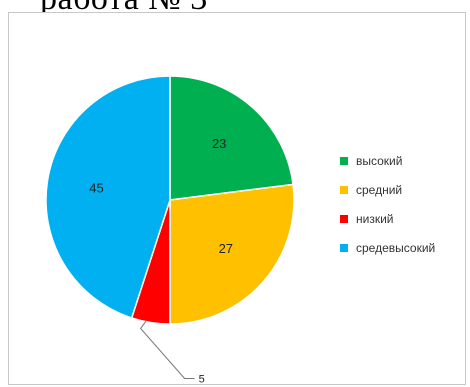  I want to click on slice-medium, so click(232, 254).